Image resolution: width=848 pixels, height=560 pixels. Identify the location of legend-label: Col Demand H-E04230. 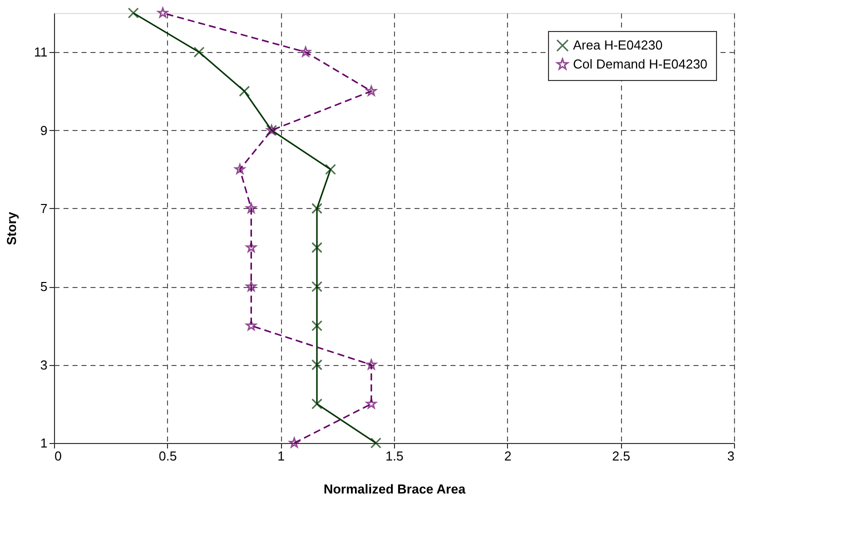
(640, 64).